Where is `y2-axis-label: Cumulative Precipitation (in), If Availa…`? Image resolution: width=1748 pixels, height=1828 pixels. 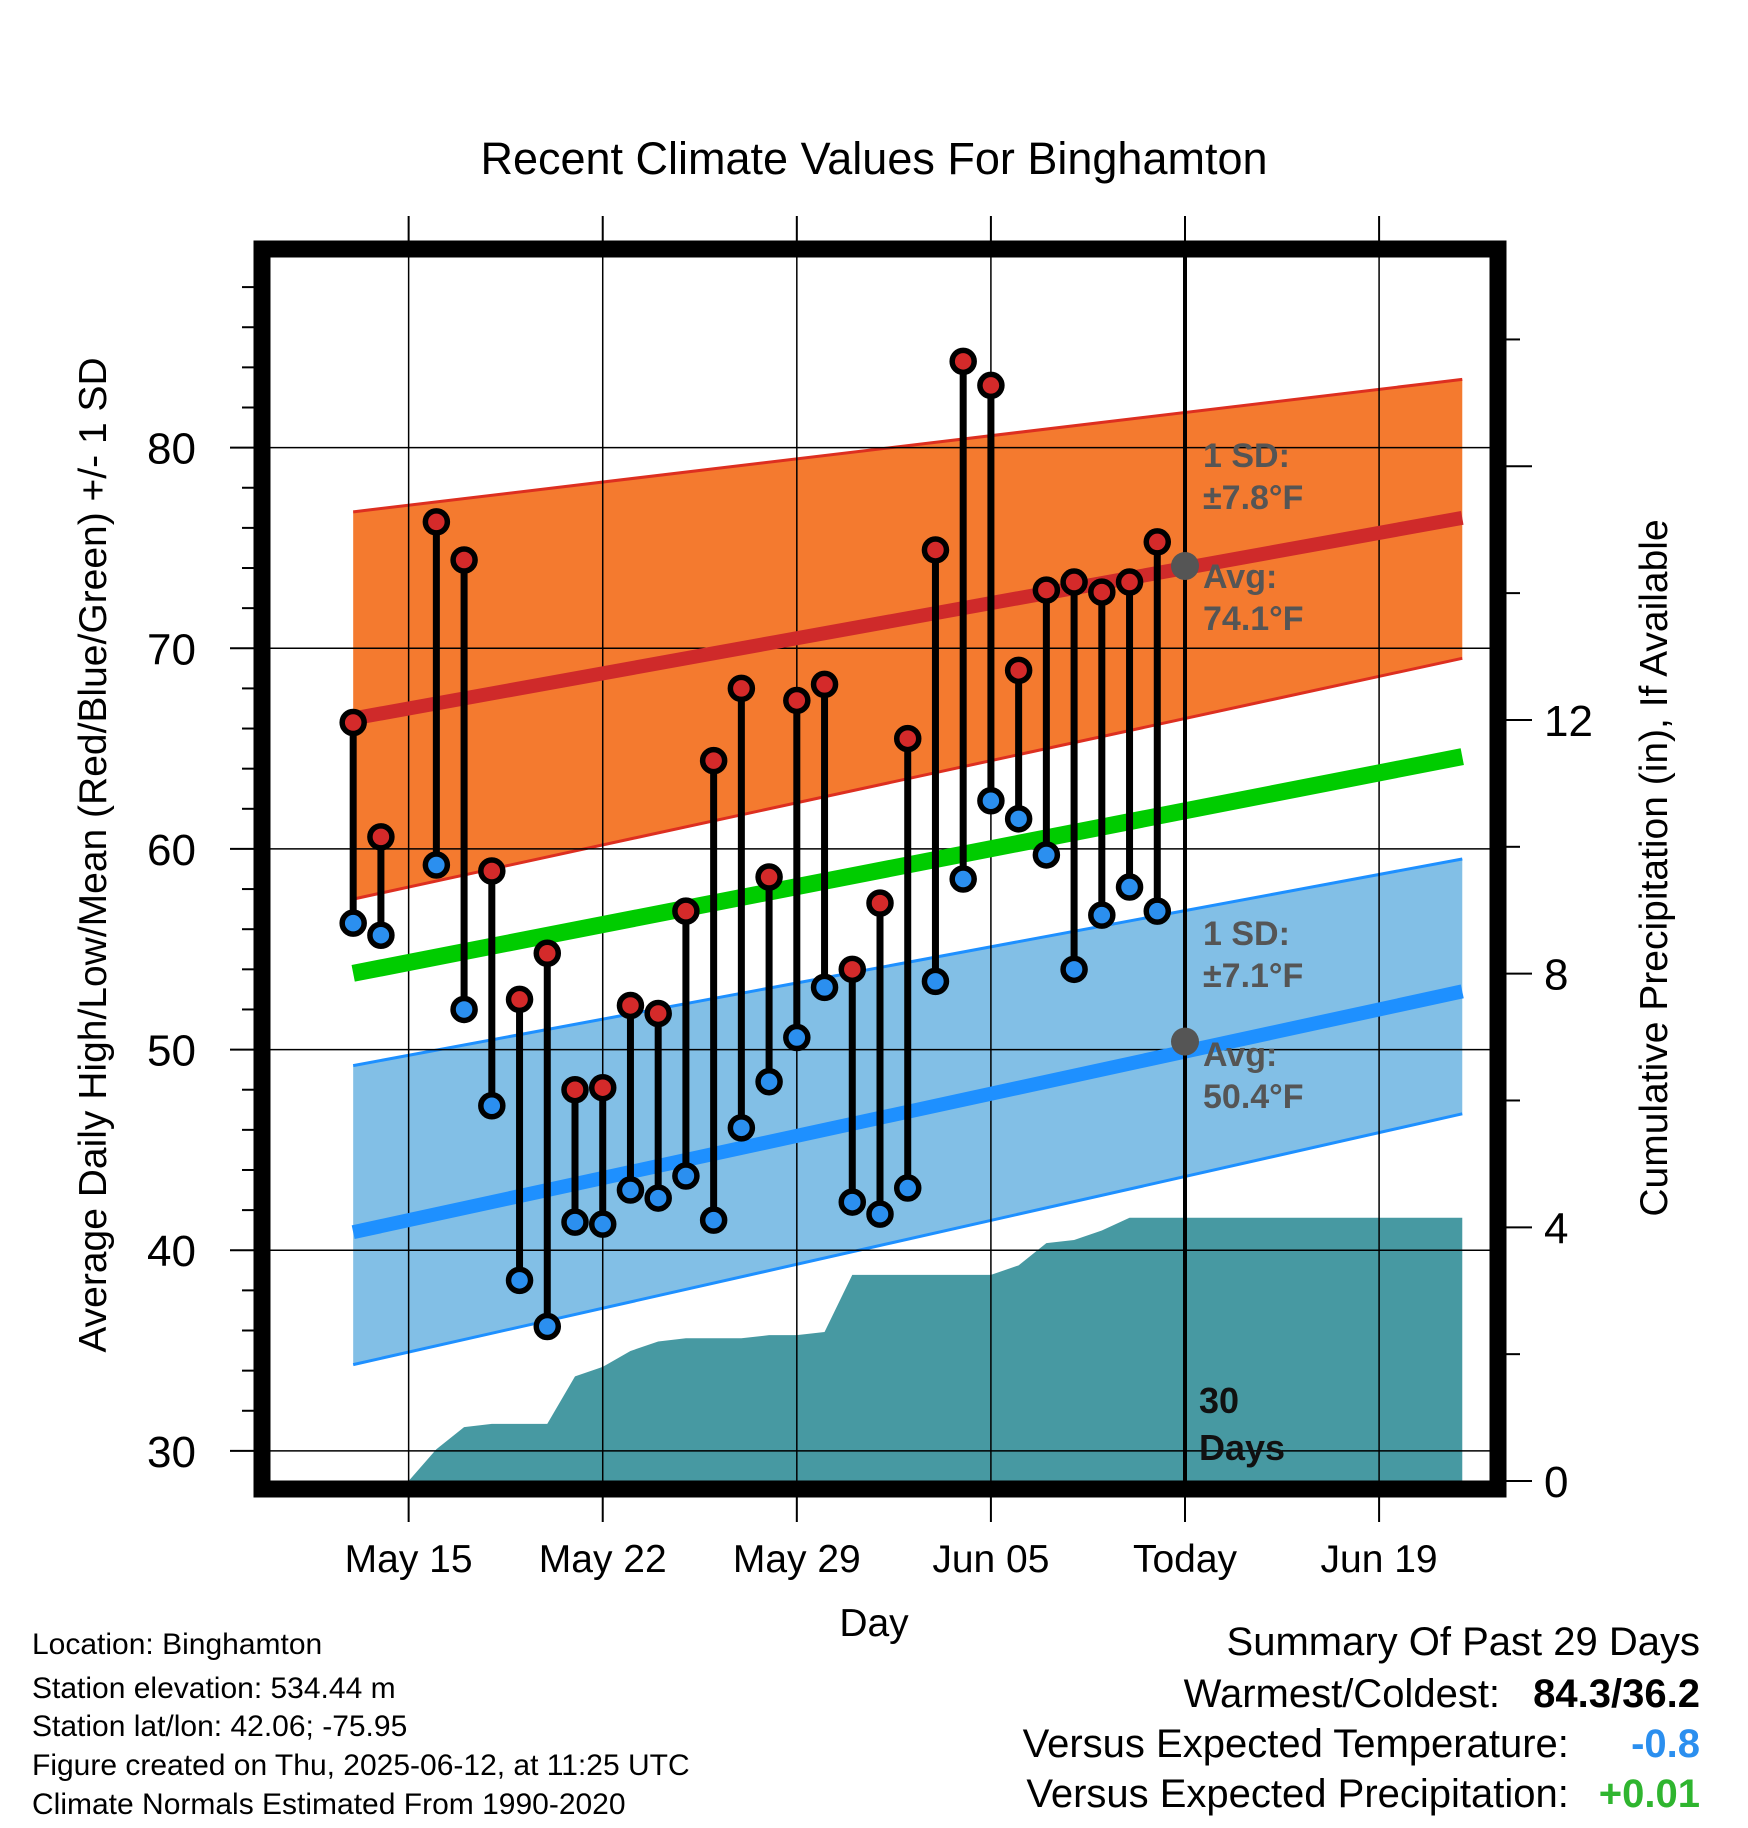 y2-axis-label: Cumulative Precipitation (in), If Availa… is located at coordinates (1654, 867).